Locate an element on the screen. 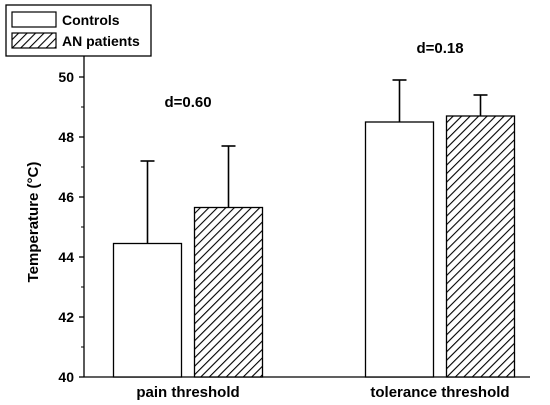 The image size is (550, 405). effect-size-label: d=0.60 is located at coordinates (187, 102).